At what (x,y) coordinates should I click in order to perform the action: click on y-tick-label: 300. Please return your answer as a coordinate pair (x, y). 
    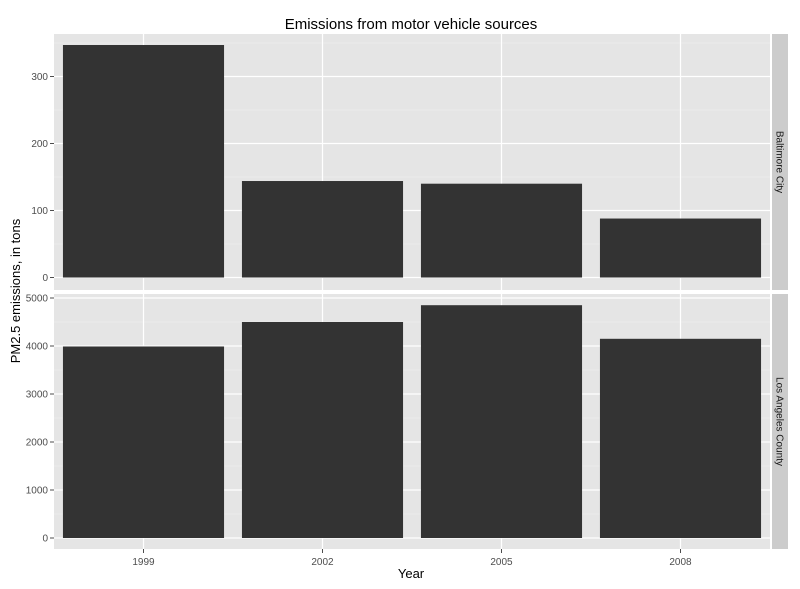
    Looking at the image, I should click on (39, 77).